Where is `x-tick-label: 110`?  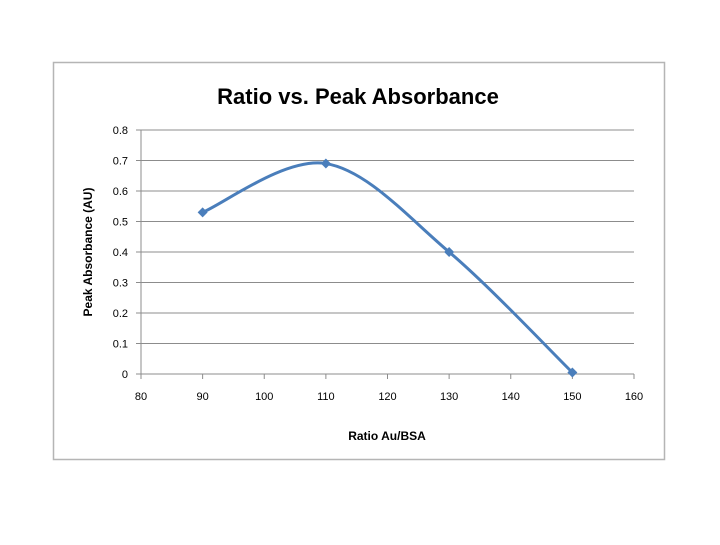 x-tick-label: 110 is located at coordinates (326, 397).